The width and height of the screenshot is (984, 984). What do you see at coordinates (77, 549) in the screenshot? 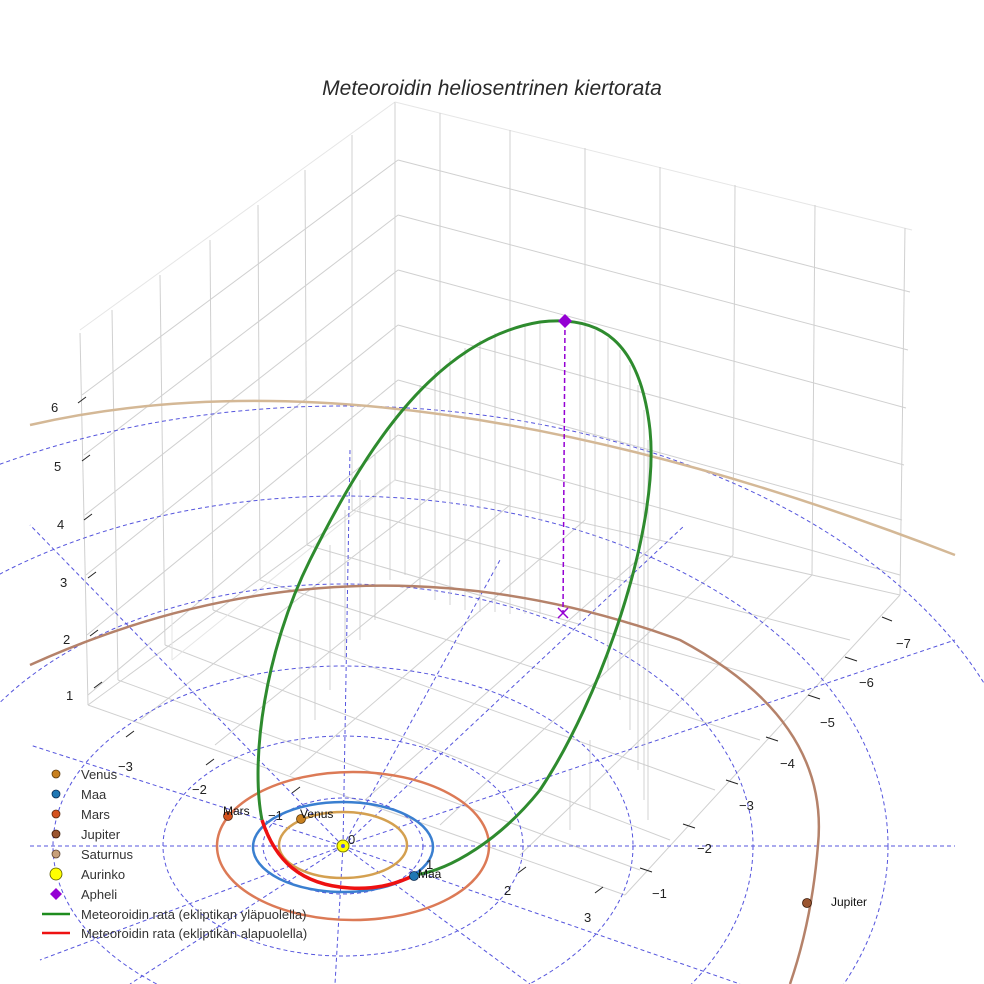
I see `z-axis: 1 2 3 4 5 6` at bounding box center [77, 549].